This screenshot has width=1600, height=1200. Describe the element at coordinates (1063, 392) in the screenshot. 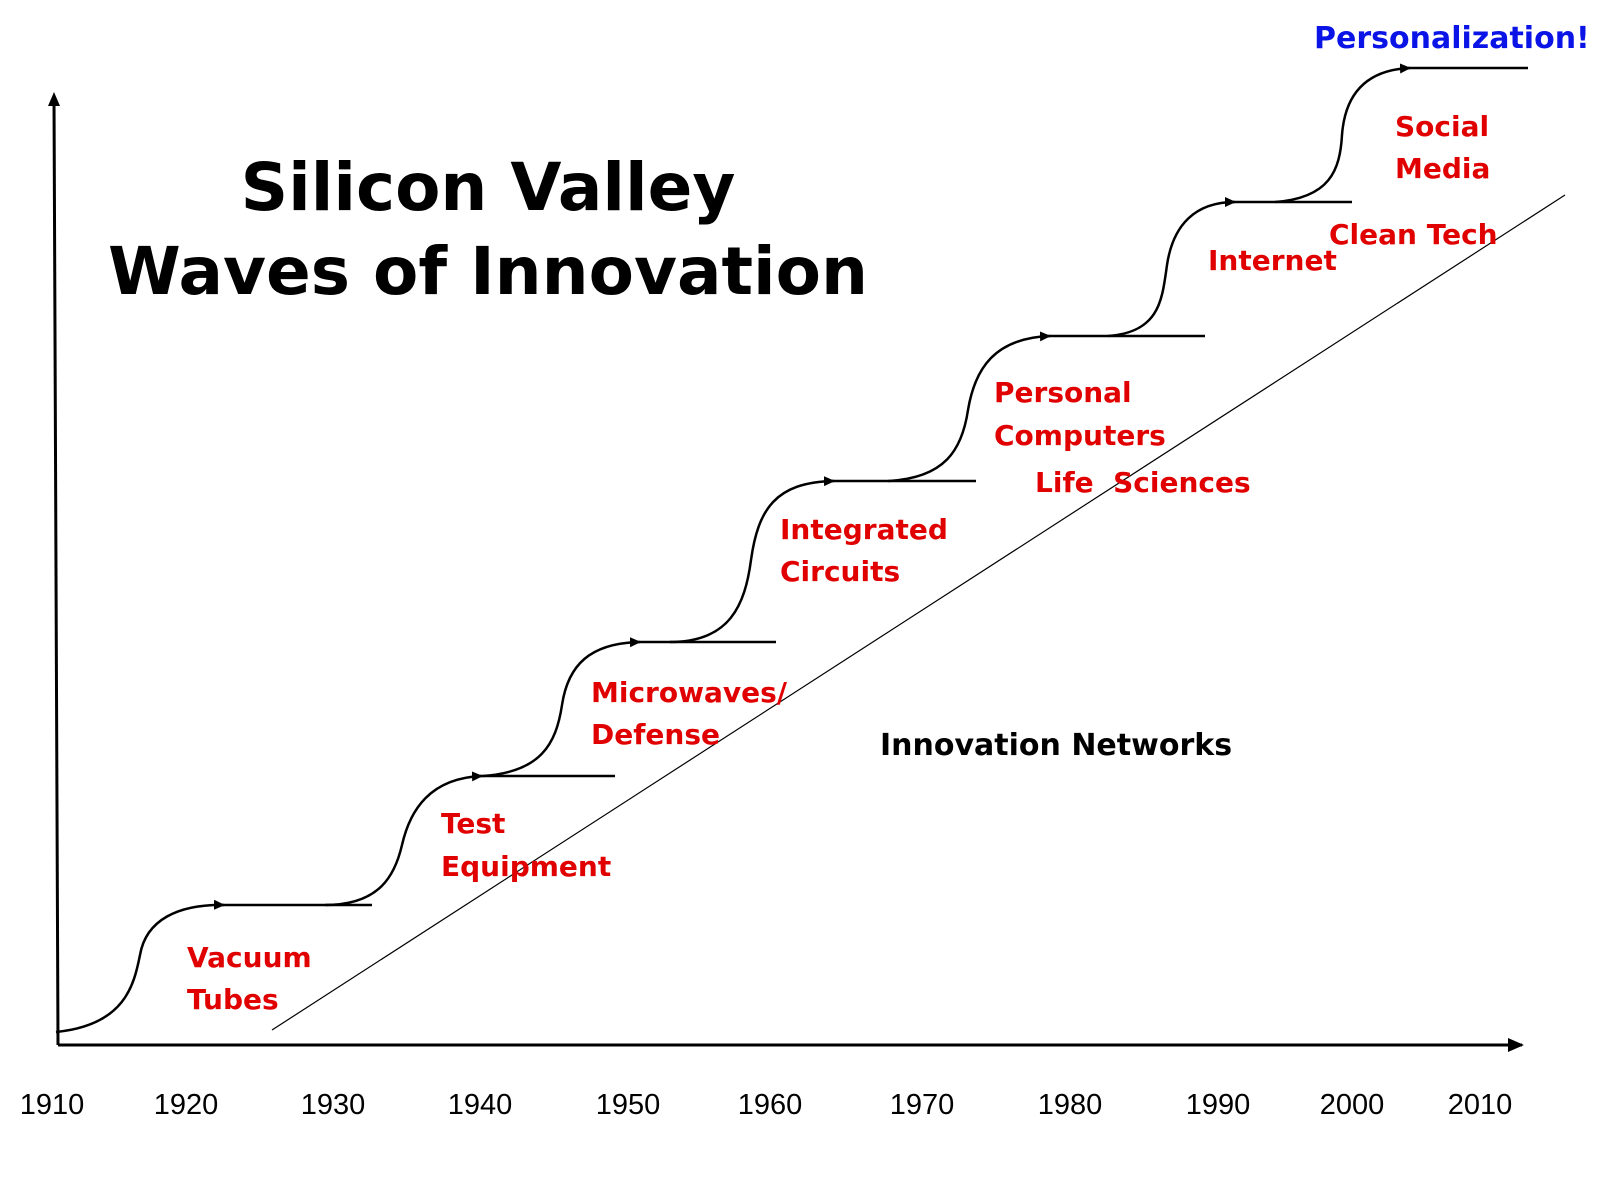

I see `wave-label-personal-computers-line-1: Personal` at that location.